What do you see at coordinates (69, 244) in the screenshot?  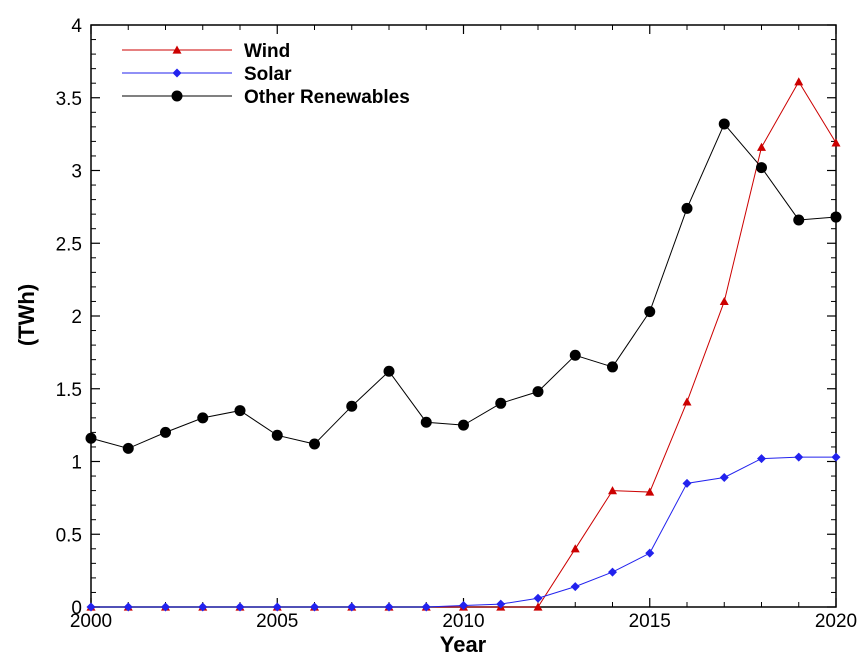 I see `y-tick-label: 2.5` at bounding box center [69, 244].